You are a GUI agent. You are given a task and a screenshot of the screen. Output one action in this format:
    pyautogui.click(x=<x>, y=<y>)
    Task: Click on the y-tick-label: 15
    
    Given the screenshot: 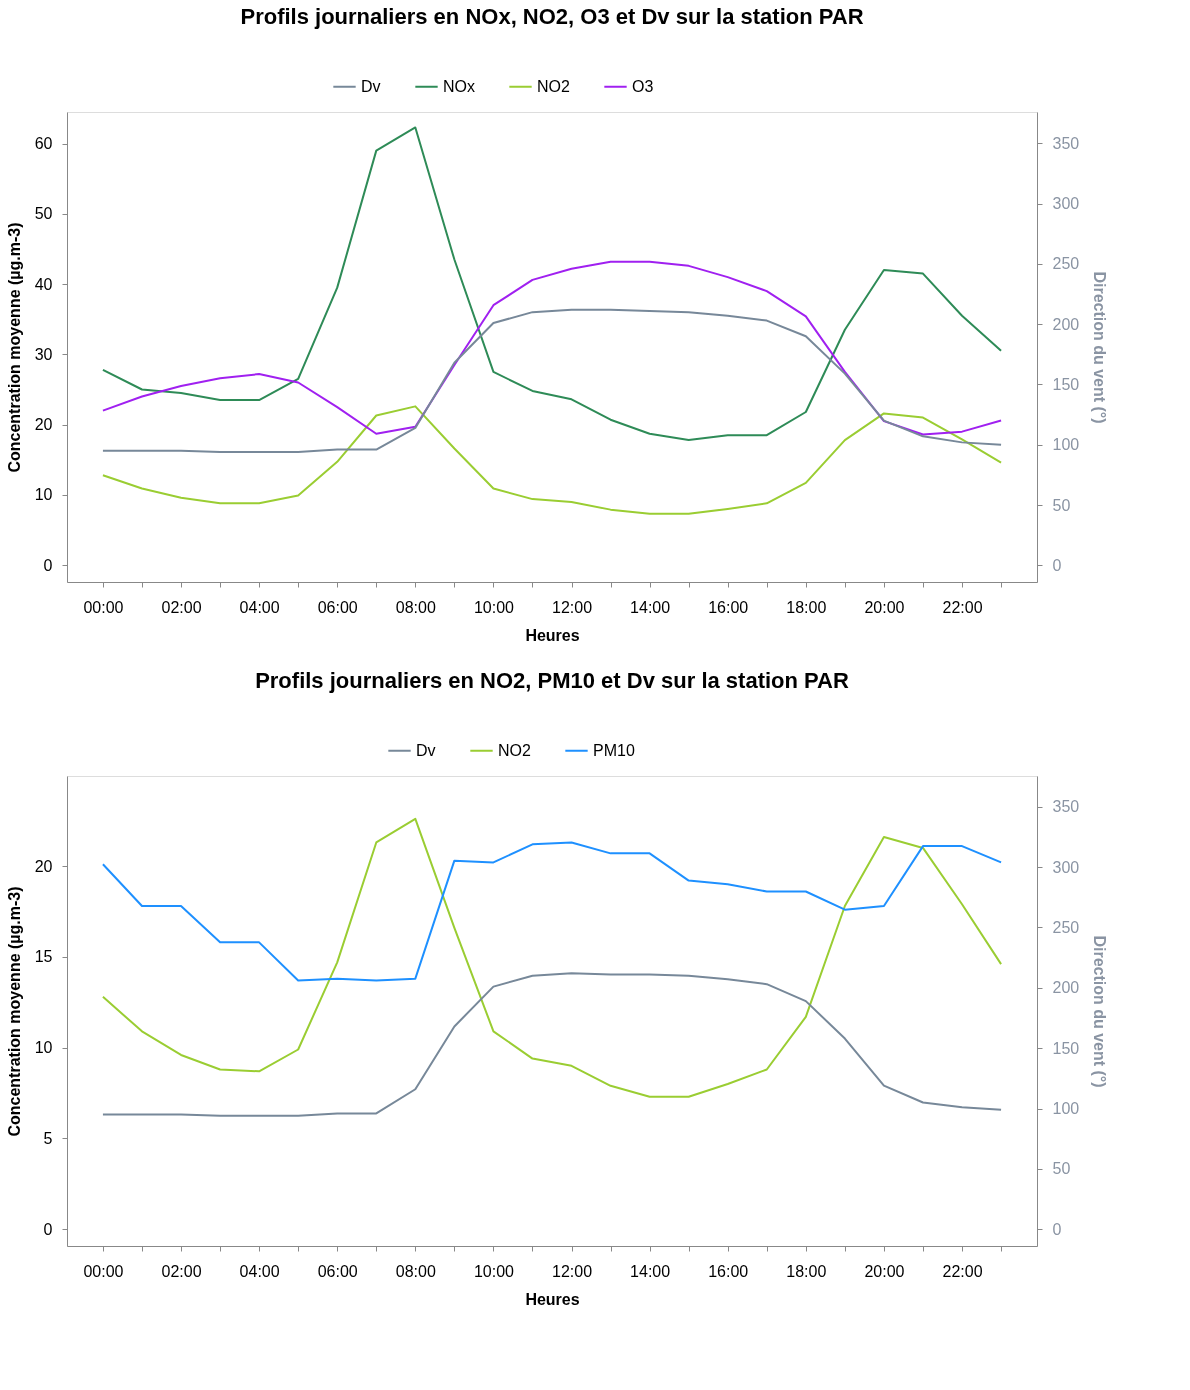 What is the action you would take?
    pyautogui.click(x=43, y=957)
    